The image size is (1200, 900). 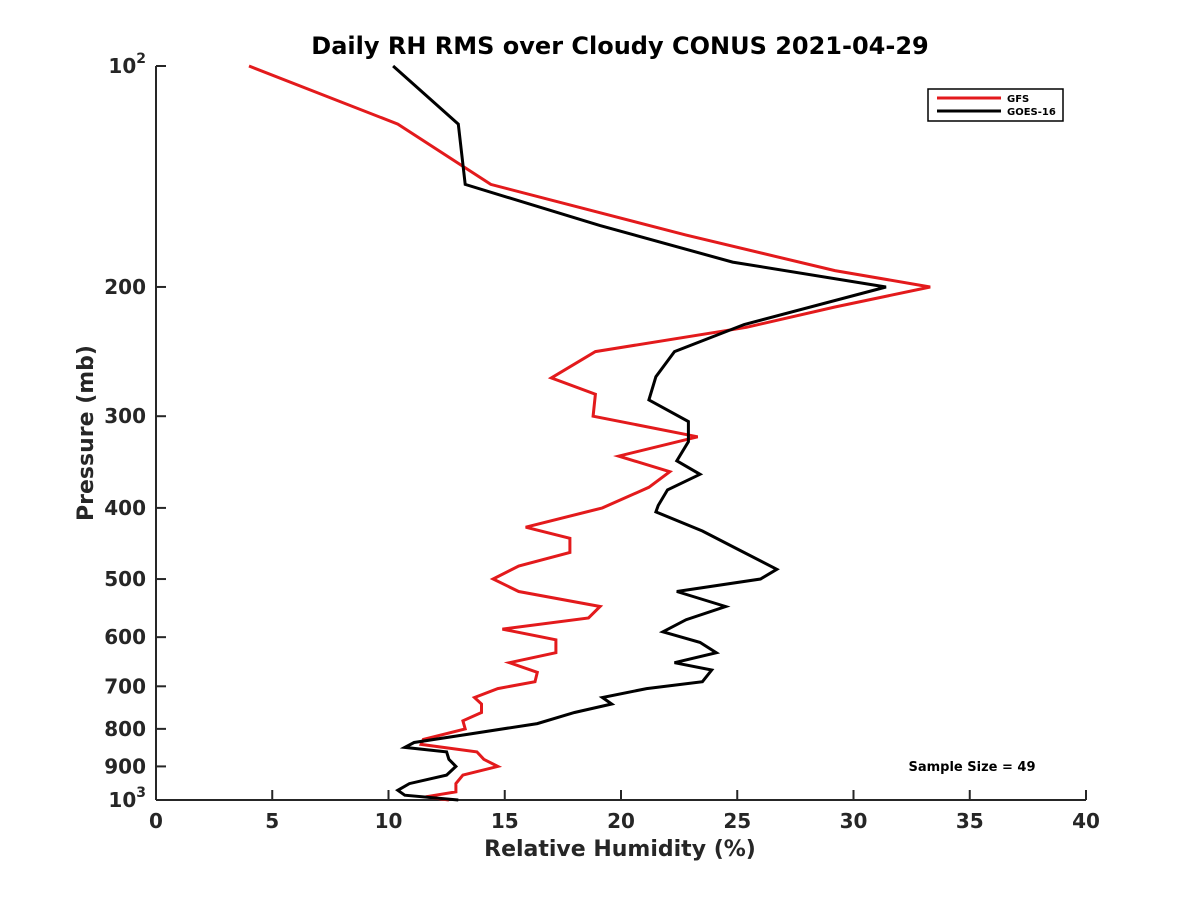 What do you see at coordinates (125, 416) in the screenshot?
I see `y-tick-label: 300` at bounding box center [125, 416].